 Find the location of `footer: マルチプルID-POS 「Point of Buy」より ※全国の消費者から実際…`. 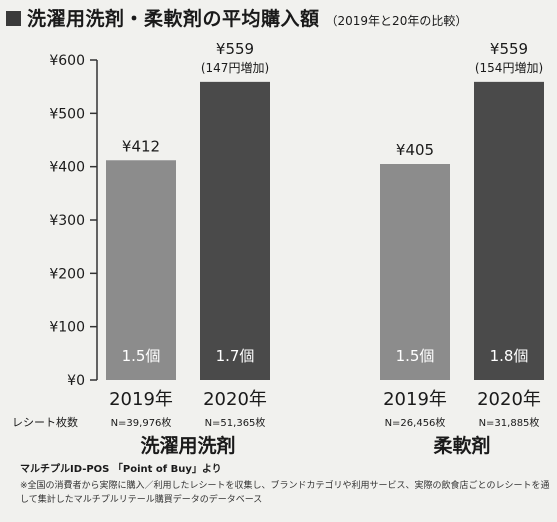

footer: マルチプルID-POS 「Point of Buy」より ※全国の消費者から実際… is located at coordinates (285, 483).